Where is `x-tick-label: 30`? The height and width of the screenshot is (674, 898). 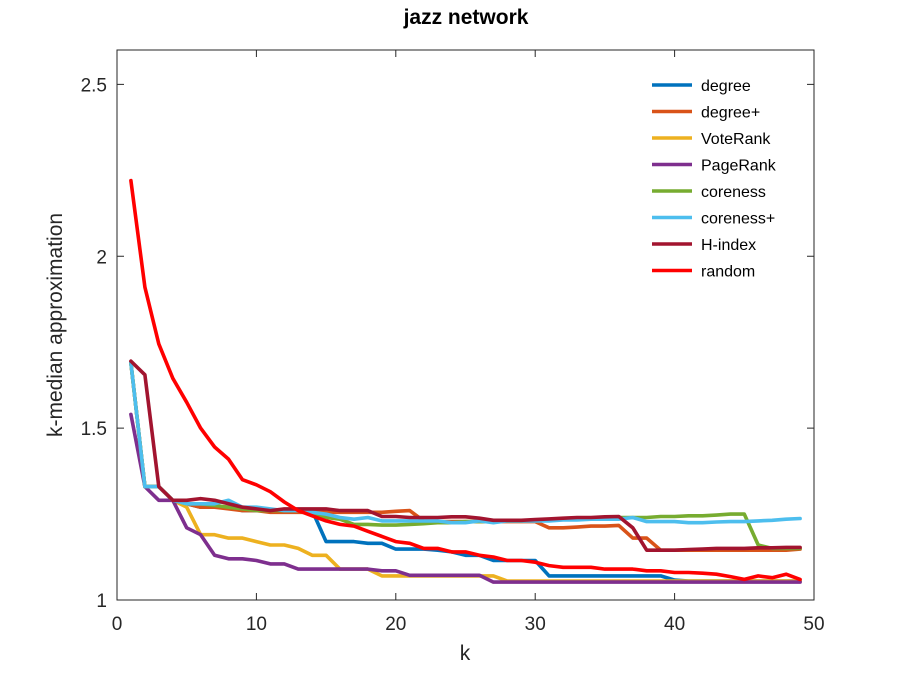 x-tick-label: 30 is located at coordinates (535, 624).